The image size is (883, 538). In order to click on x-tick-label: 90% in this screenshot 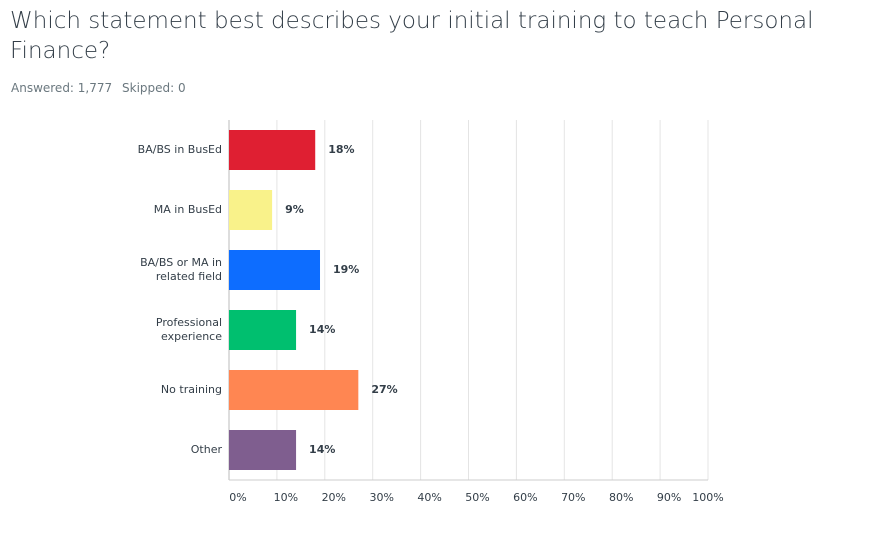, I will do `click(669, 497)`.